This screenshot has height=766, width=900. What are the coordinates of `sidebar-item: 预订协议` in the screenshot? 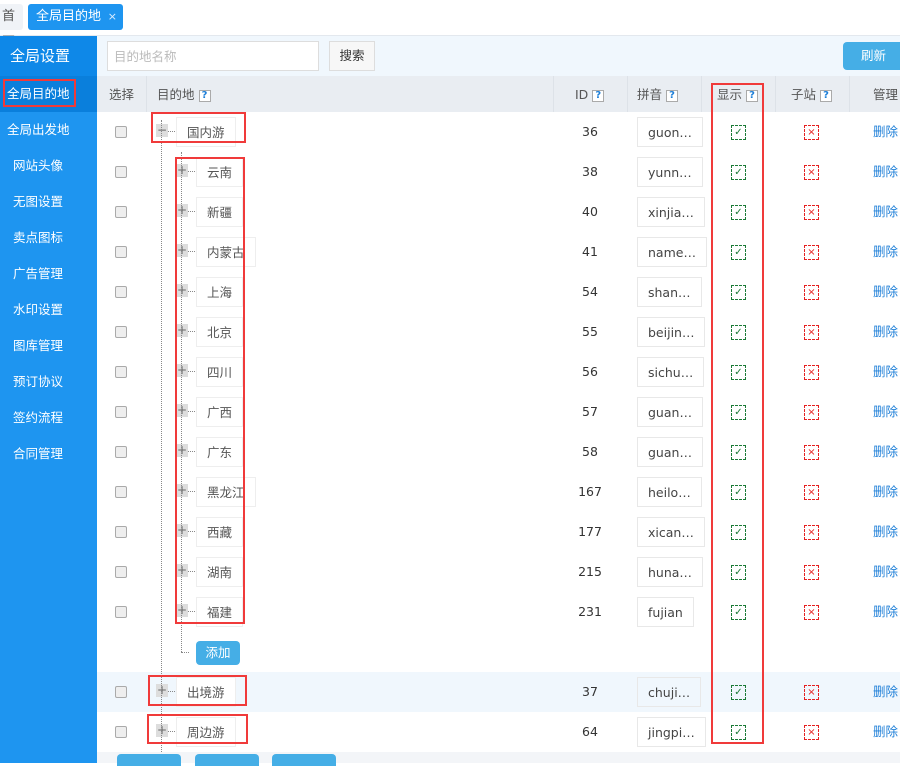 It's located at (38, 381).